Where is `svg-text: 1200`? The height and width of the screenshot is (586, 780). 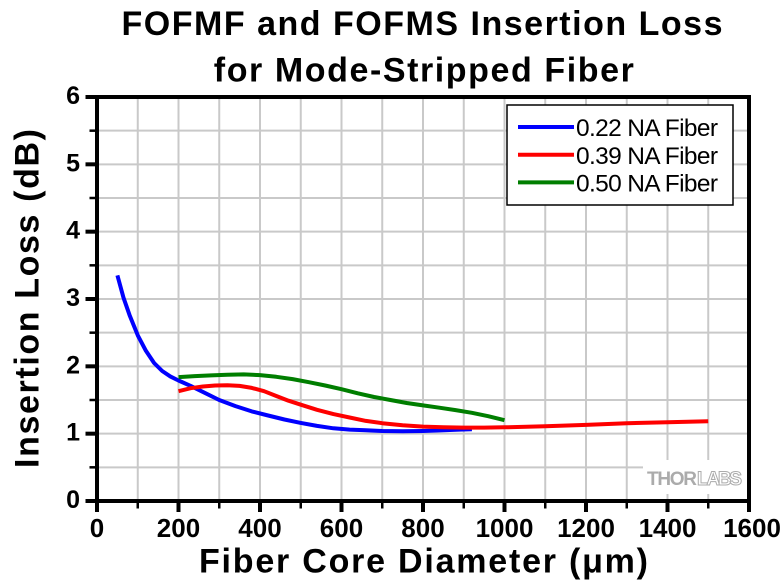 svg-text: 1200 is located at coordinates (586, 528).